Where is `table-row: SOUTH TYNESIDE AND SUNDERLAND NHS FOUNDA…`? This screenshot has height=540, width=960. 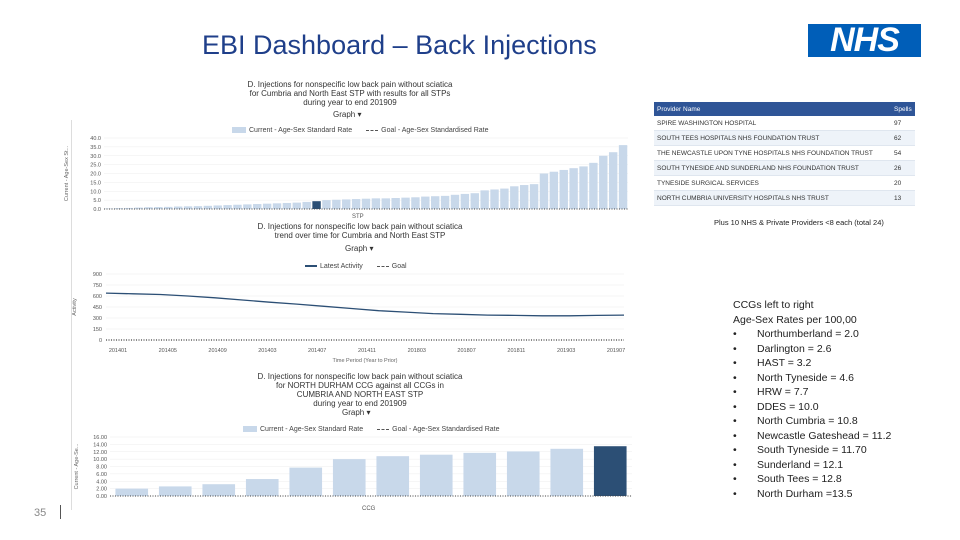 table-row: SOUTH TYNESIDE AND SUNDERLAND NHS FOUNDA… is located at coordinates (784, 168).